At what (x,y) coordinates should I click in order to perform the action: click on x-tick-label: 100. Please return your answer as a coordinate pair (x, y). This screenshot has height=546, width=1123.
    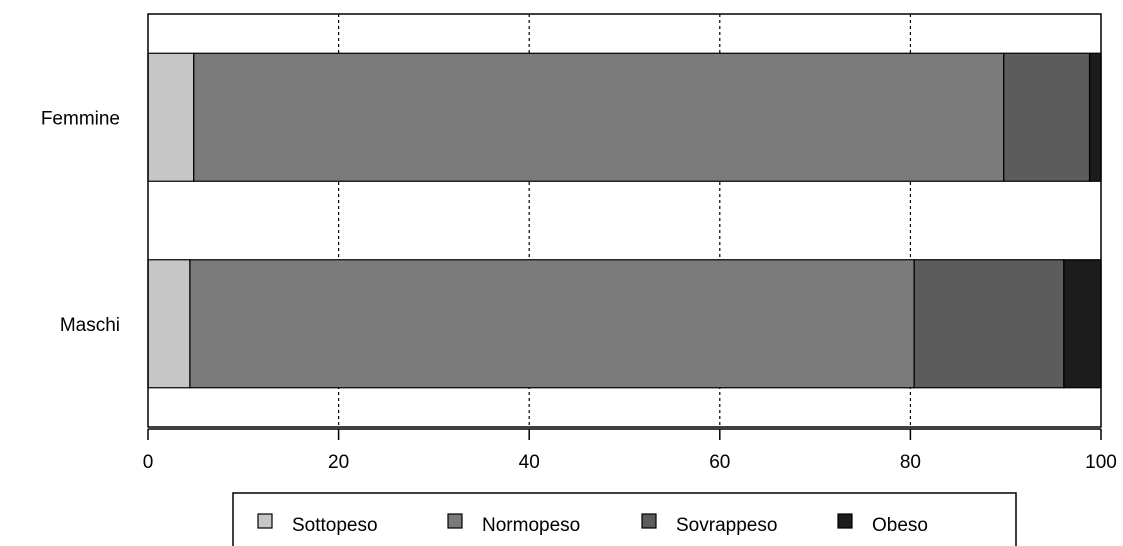
    Looking at the image, I should click on (1101, 462).